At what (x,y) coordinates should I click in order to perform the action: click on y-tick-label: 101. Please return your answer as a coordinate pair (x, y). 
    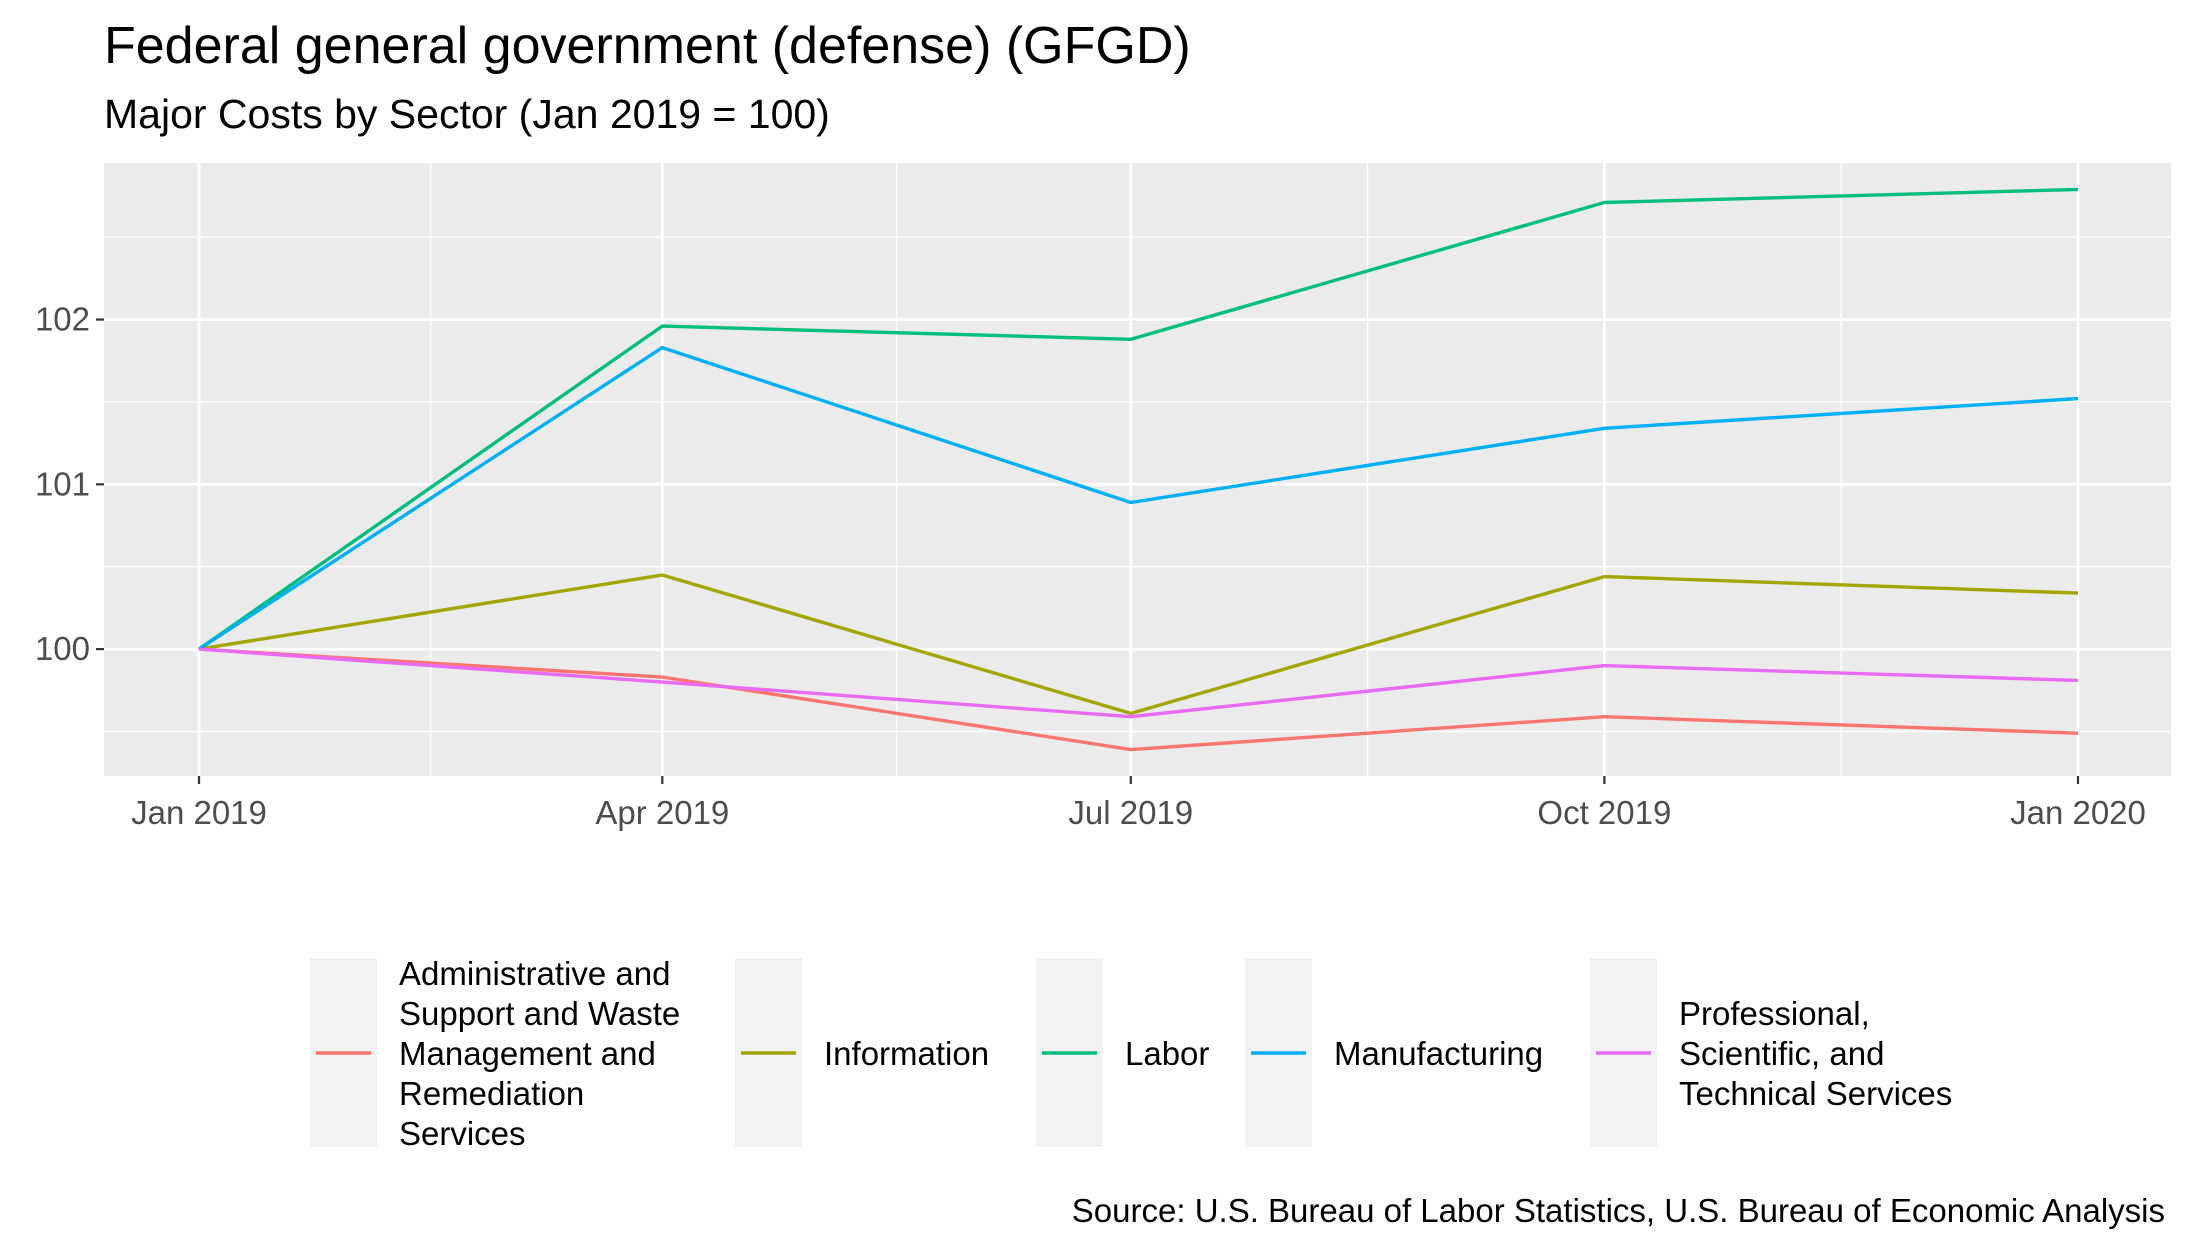
    Looking at the image, I should click on (62, 483).